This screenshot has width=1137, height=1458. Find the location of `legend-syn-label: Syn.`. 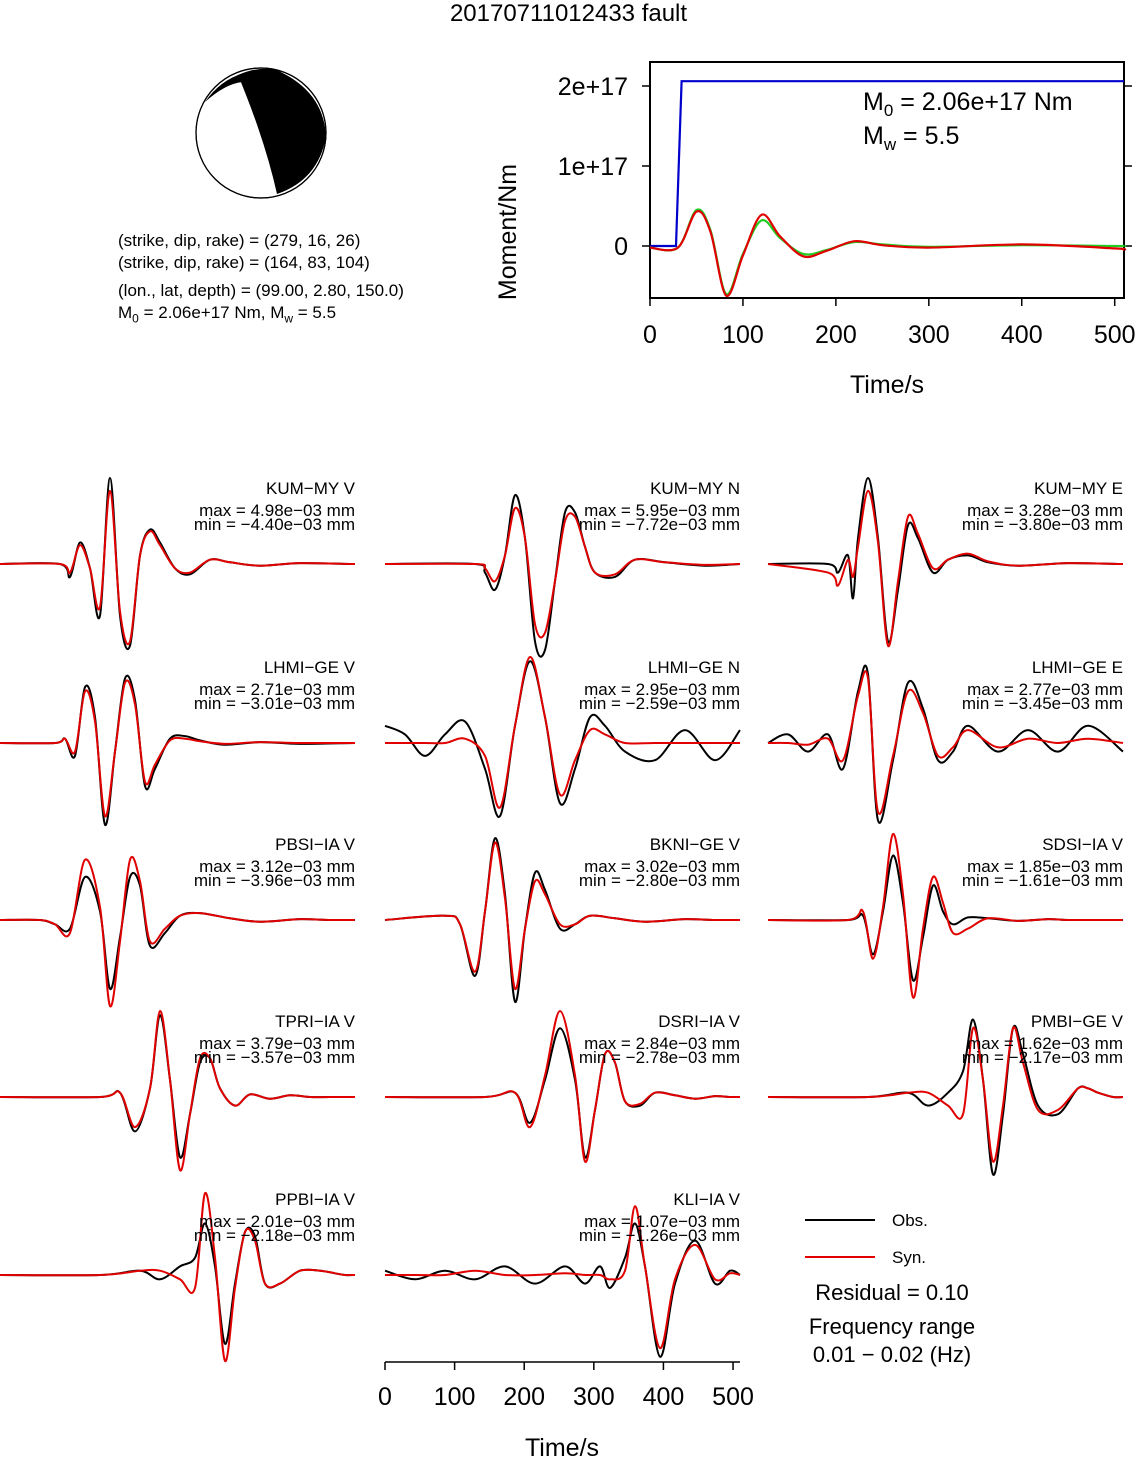

legend-syn-label: Syn. is located at coordinates (909, 1257).